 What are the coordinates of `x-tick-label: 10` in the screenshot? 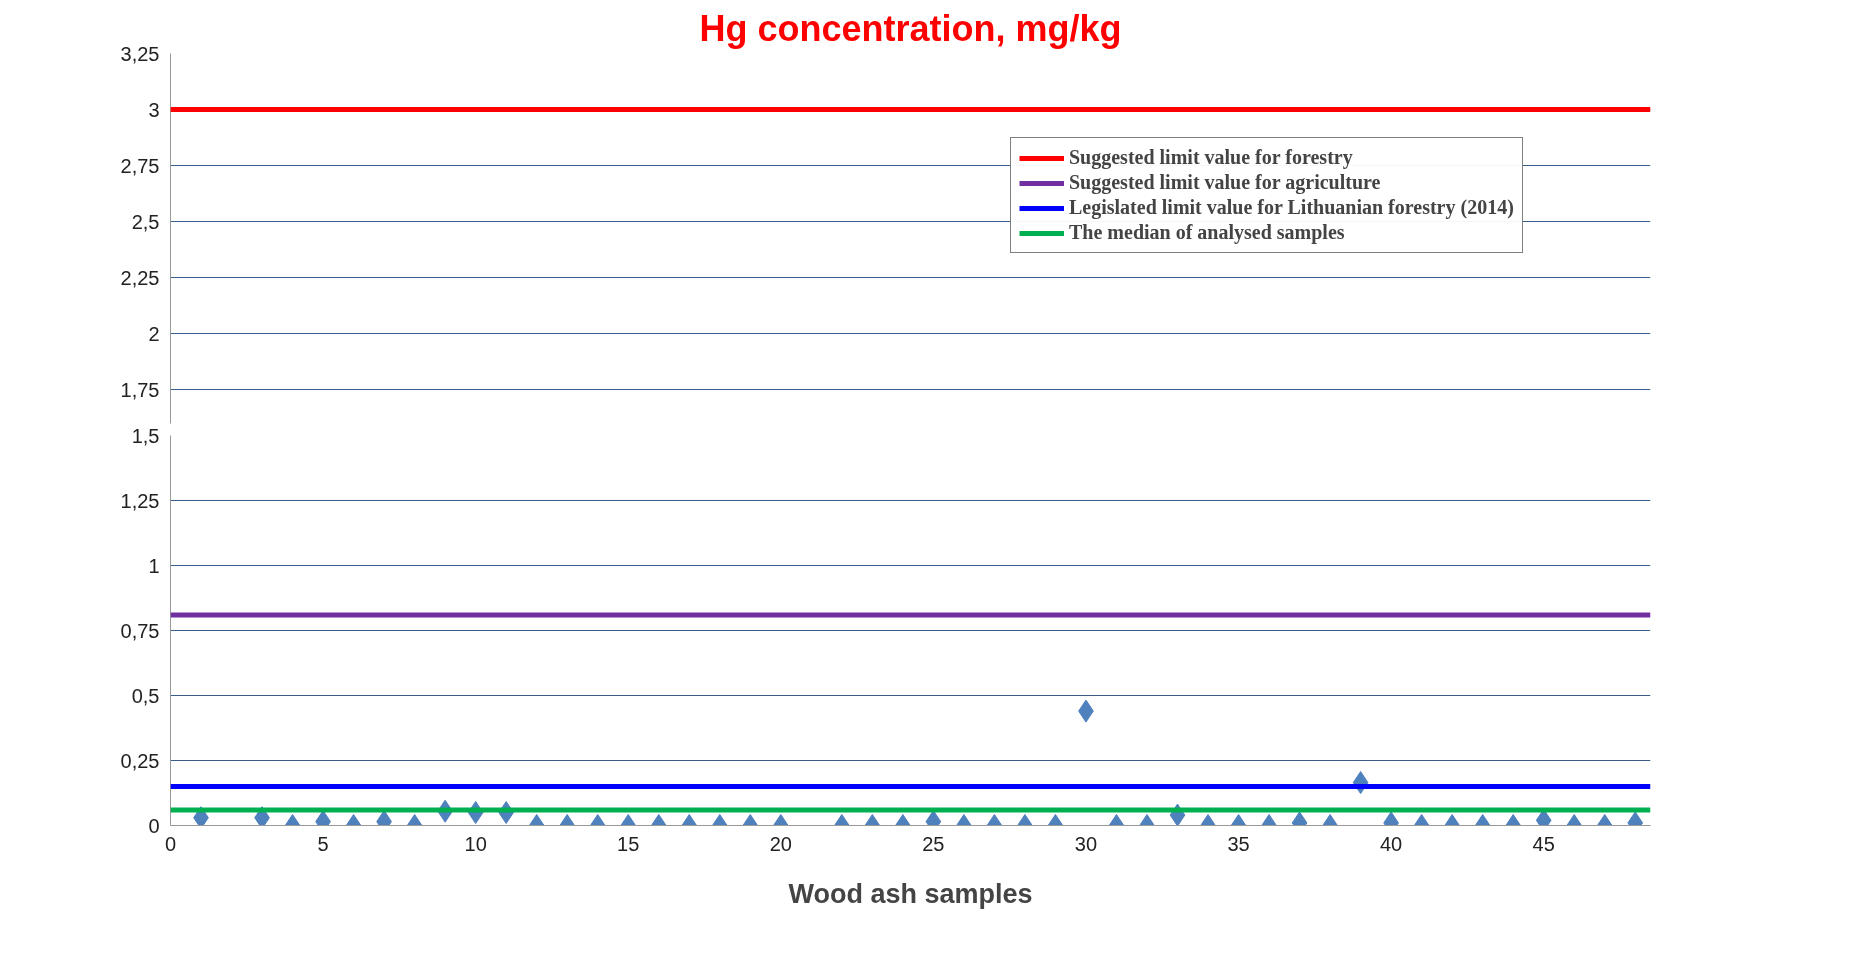 It's located at (475, 843).